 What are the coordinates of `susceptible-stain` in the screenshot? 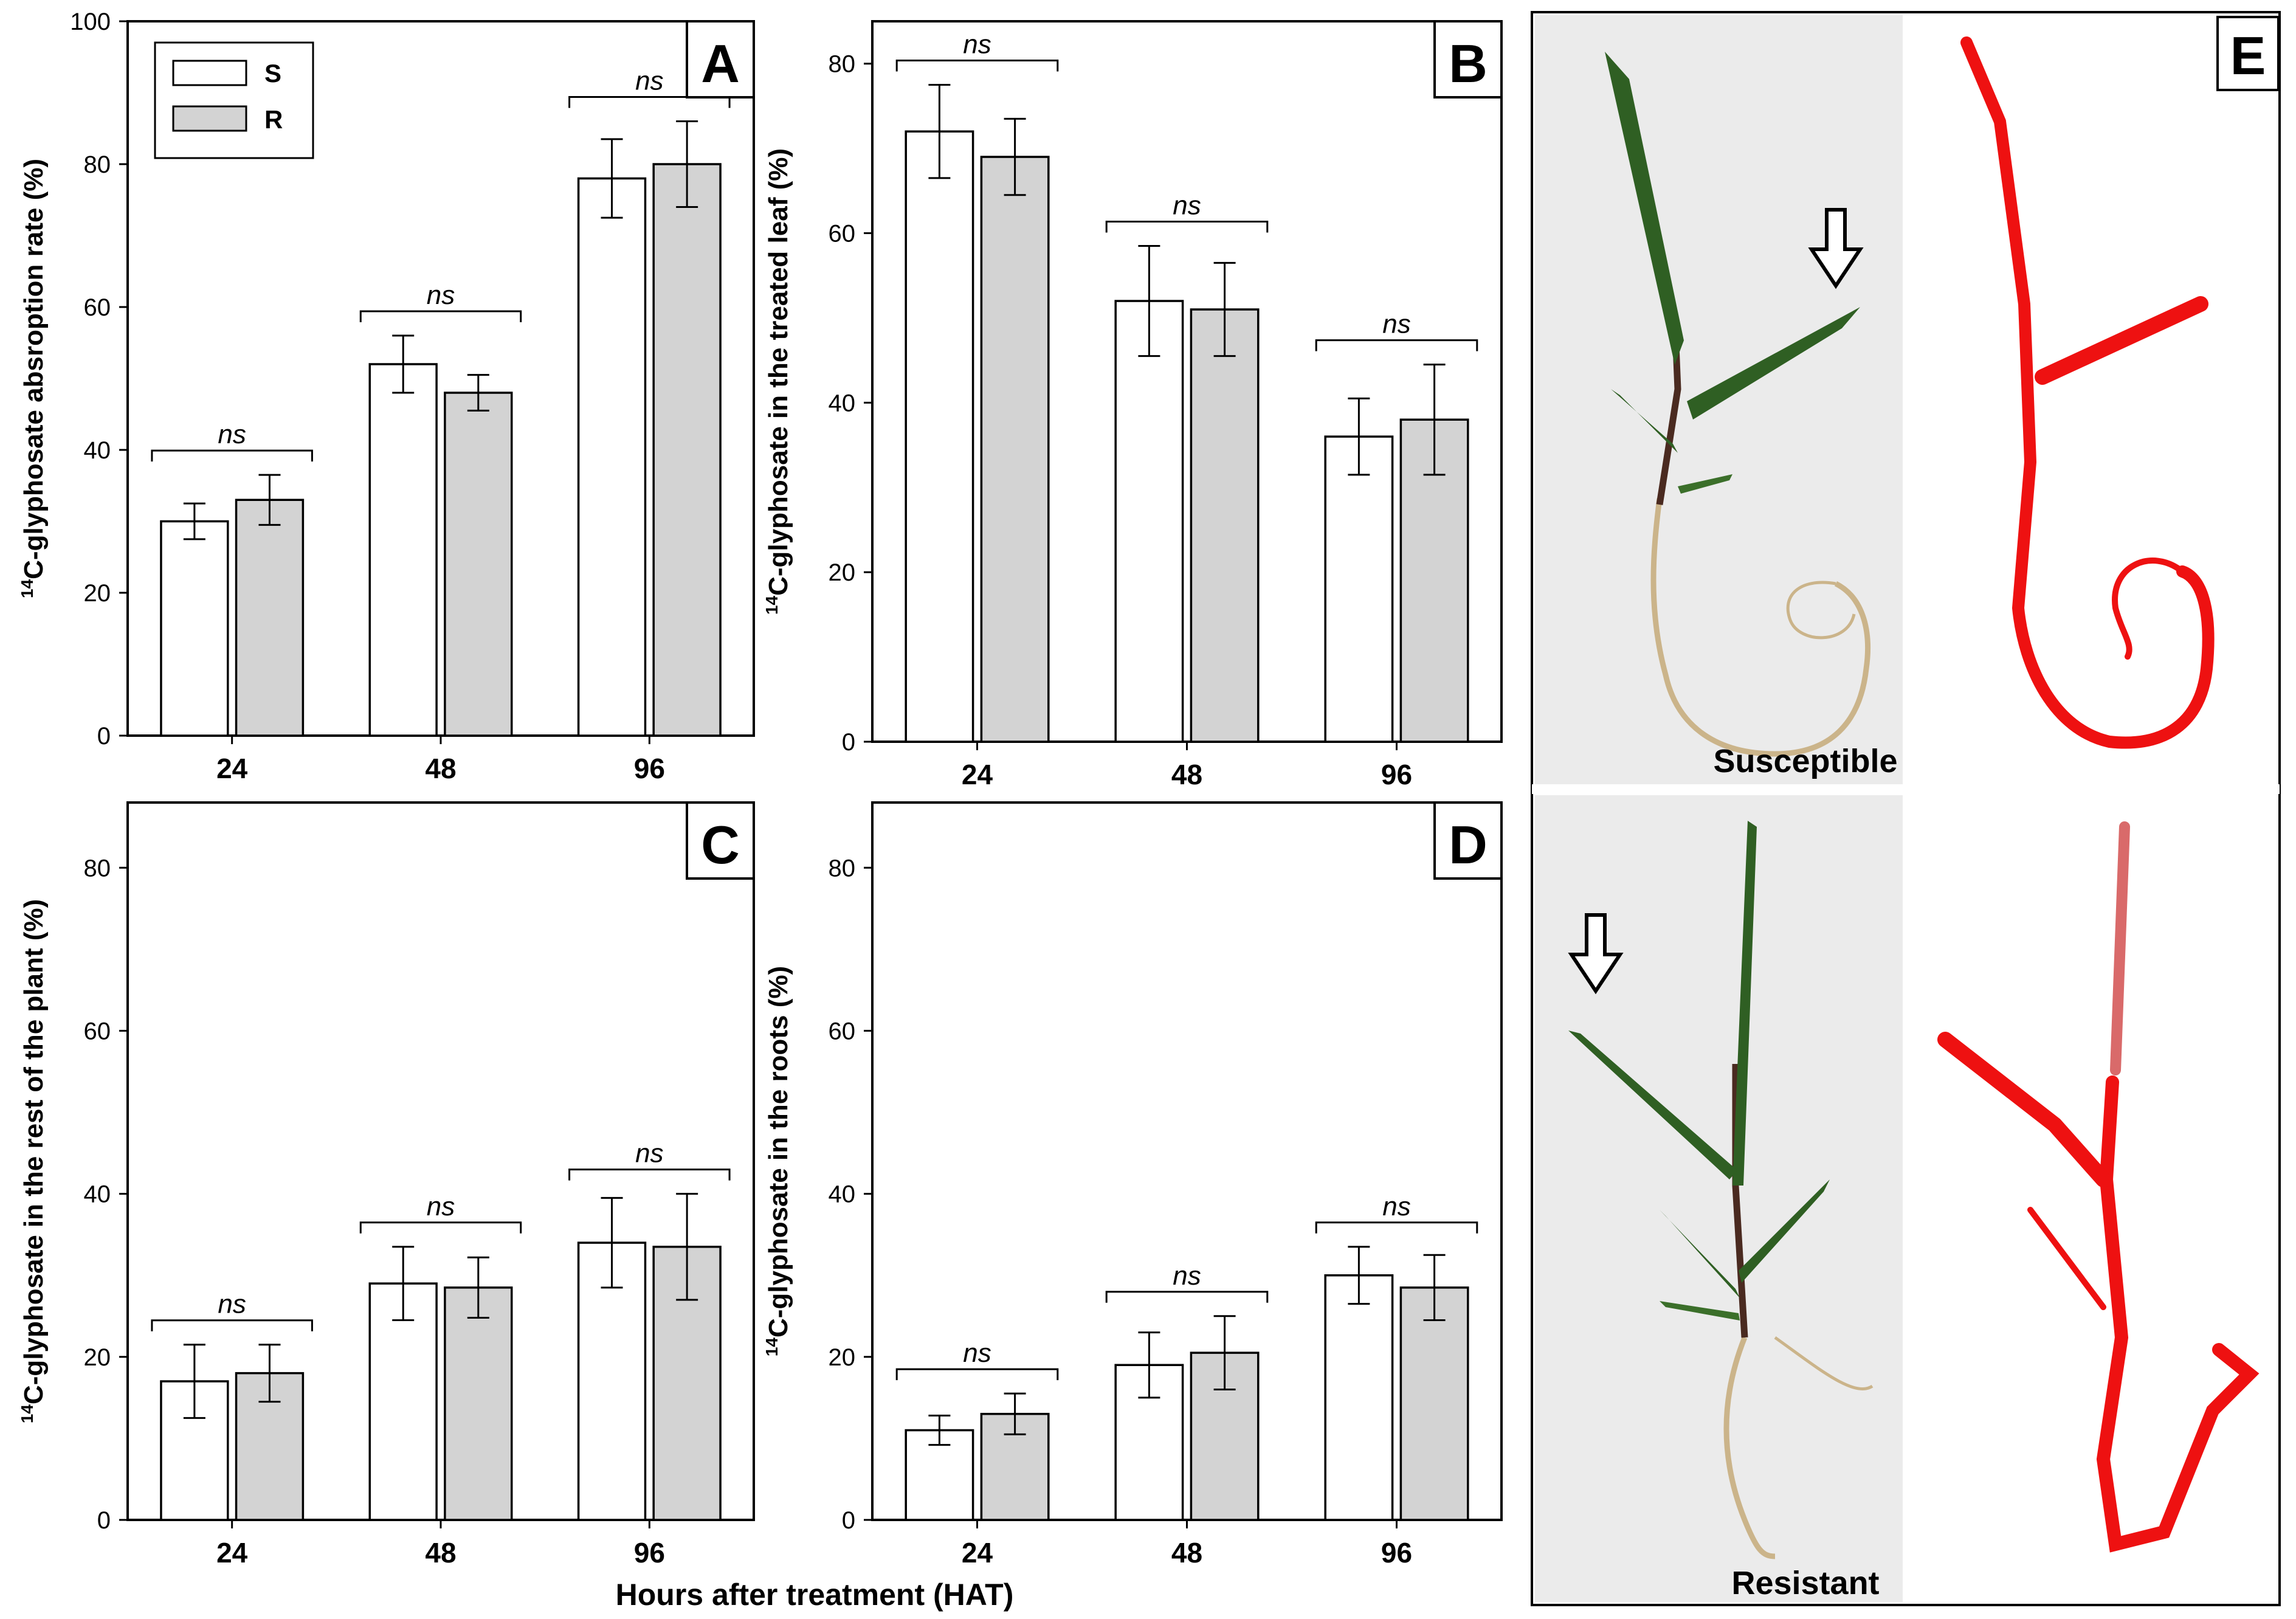 It's located at (2087, 392).